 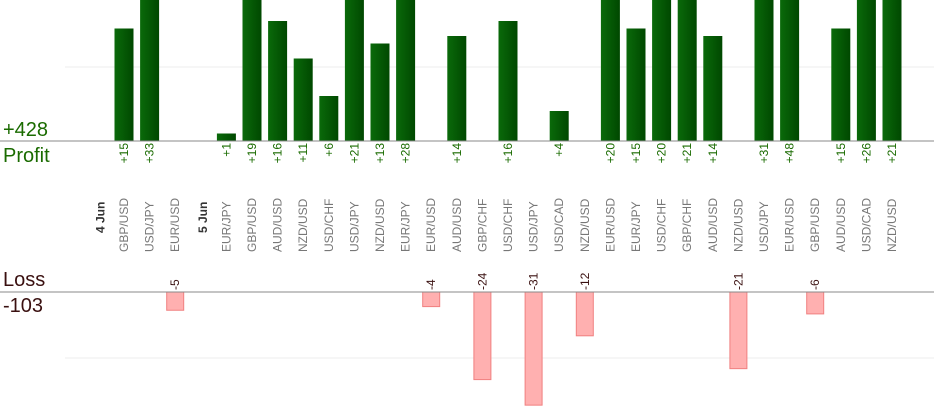 What do you see at coordinates (23, 306) in the screenshot?
I see `loss-total: -103` at bounding box center [23, 306].